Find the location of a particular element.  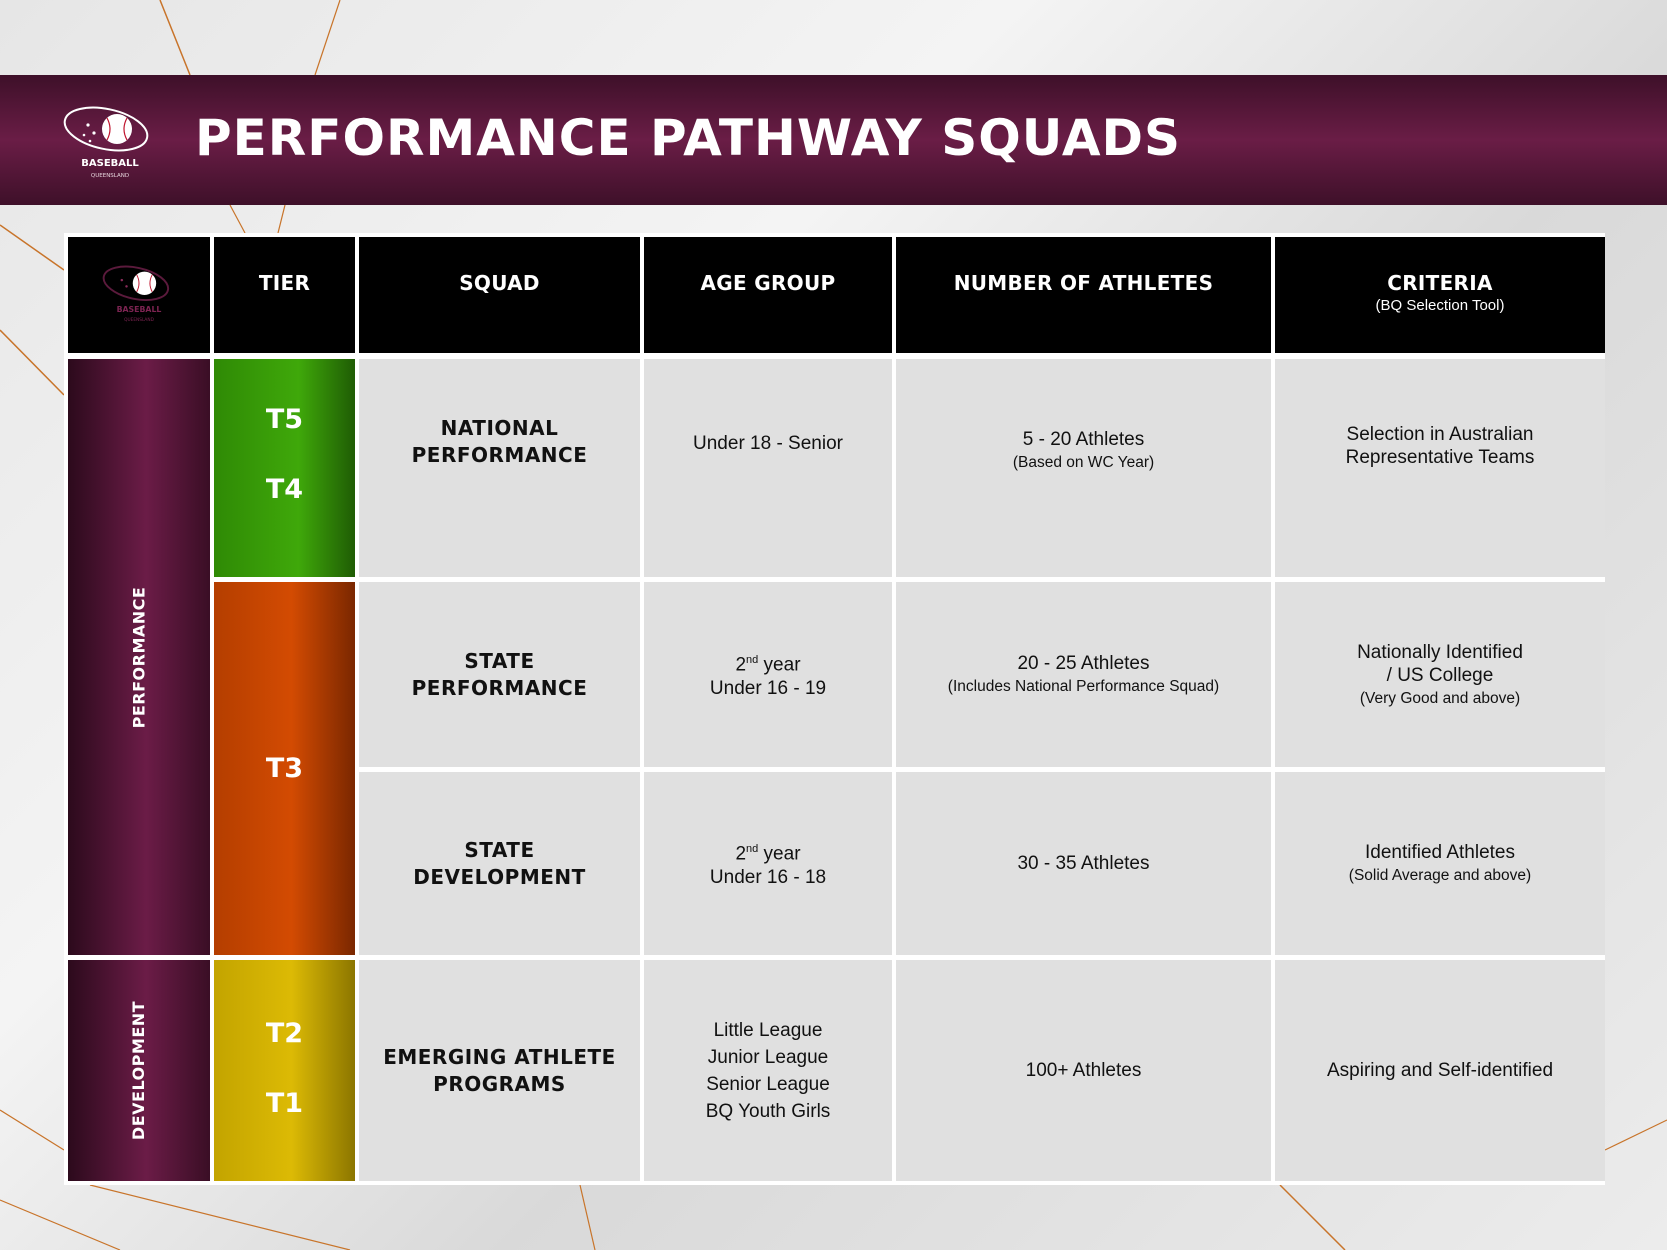

row-state-development-athletes: 30 - 35 Athletes is located at coordinates (1083, 863).